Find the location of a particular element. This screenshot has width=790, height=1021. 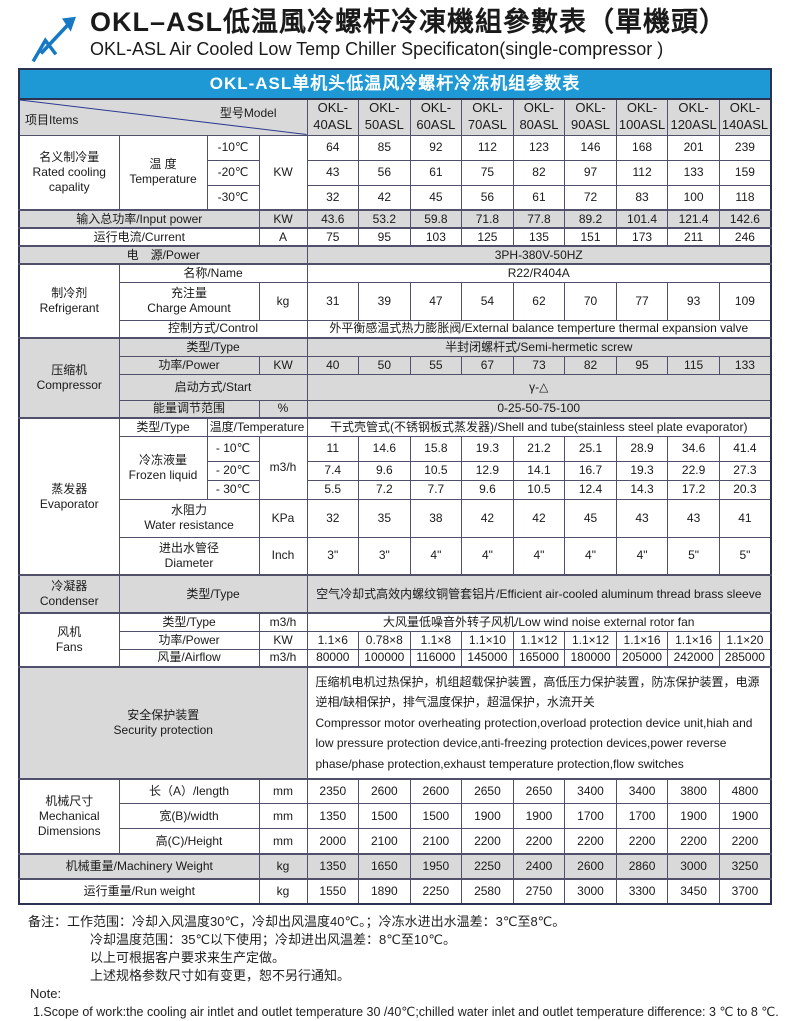

cell: 59.8 is located at coordinates (436, 219).